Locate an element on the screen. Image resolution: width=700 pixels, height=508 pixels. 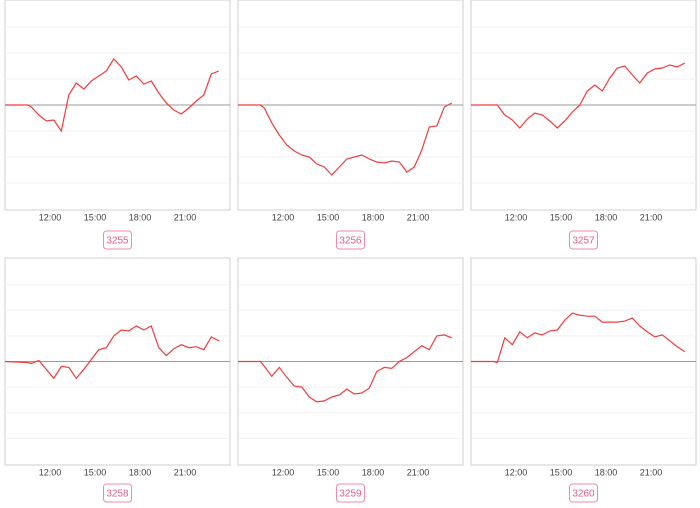
stock-button-label: 3255 is located at coordinates (117, 241).